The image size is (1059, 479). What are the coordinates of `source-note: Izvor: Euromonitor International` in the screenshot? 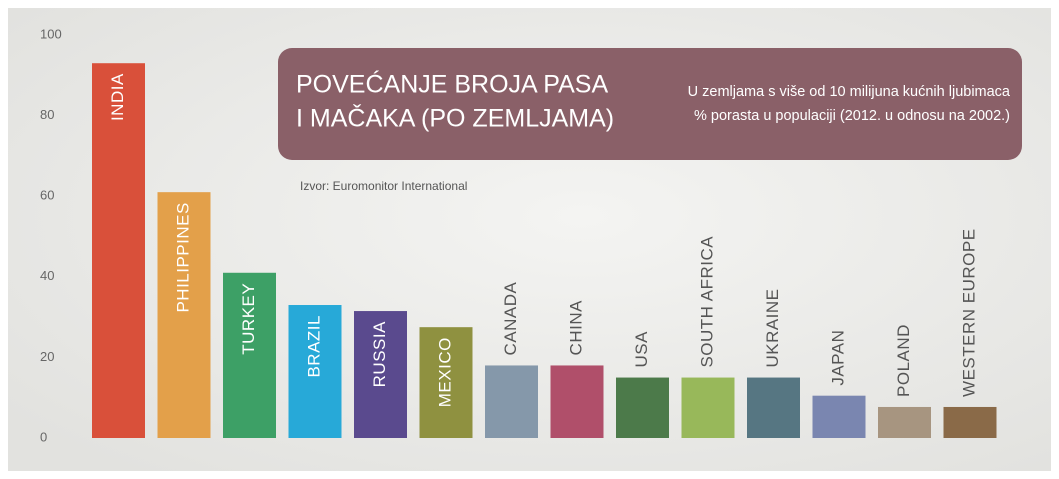 It's located at (383, 186).